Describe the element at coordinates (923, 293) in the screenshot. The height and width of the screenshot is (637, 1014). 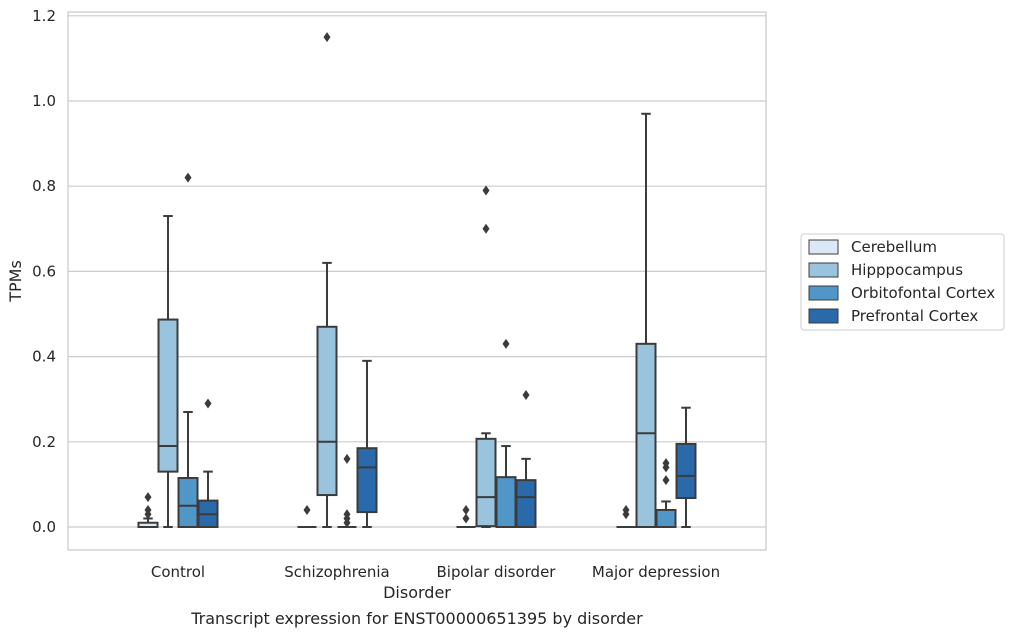
I see `legend-label: Orbitofontal Cortex` at that location.